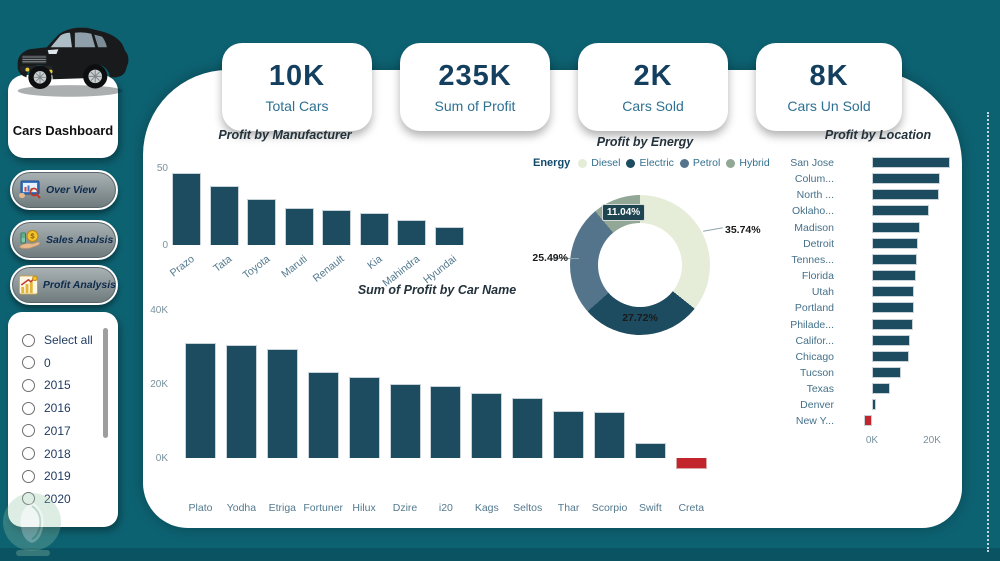 This screenshot has height=561, width=1000. Describe the element at coordinates (528, 427) in the screenshot. I see `bar-seltos` at that location.